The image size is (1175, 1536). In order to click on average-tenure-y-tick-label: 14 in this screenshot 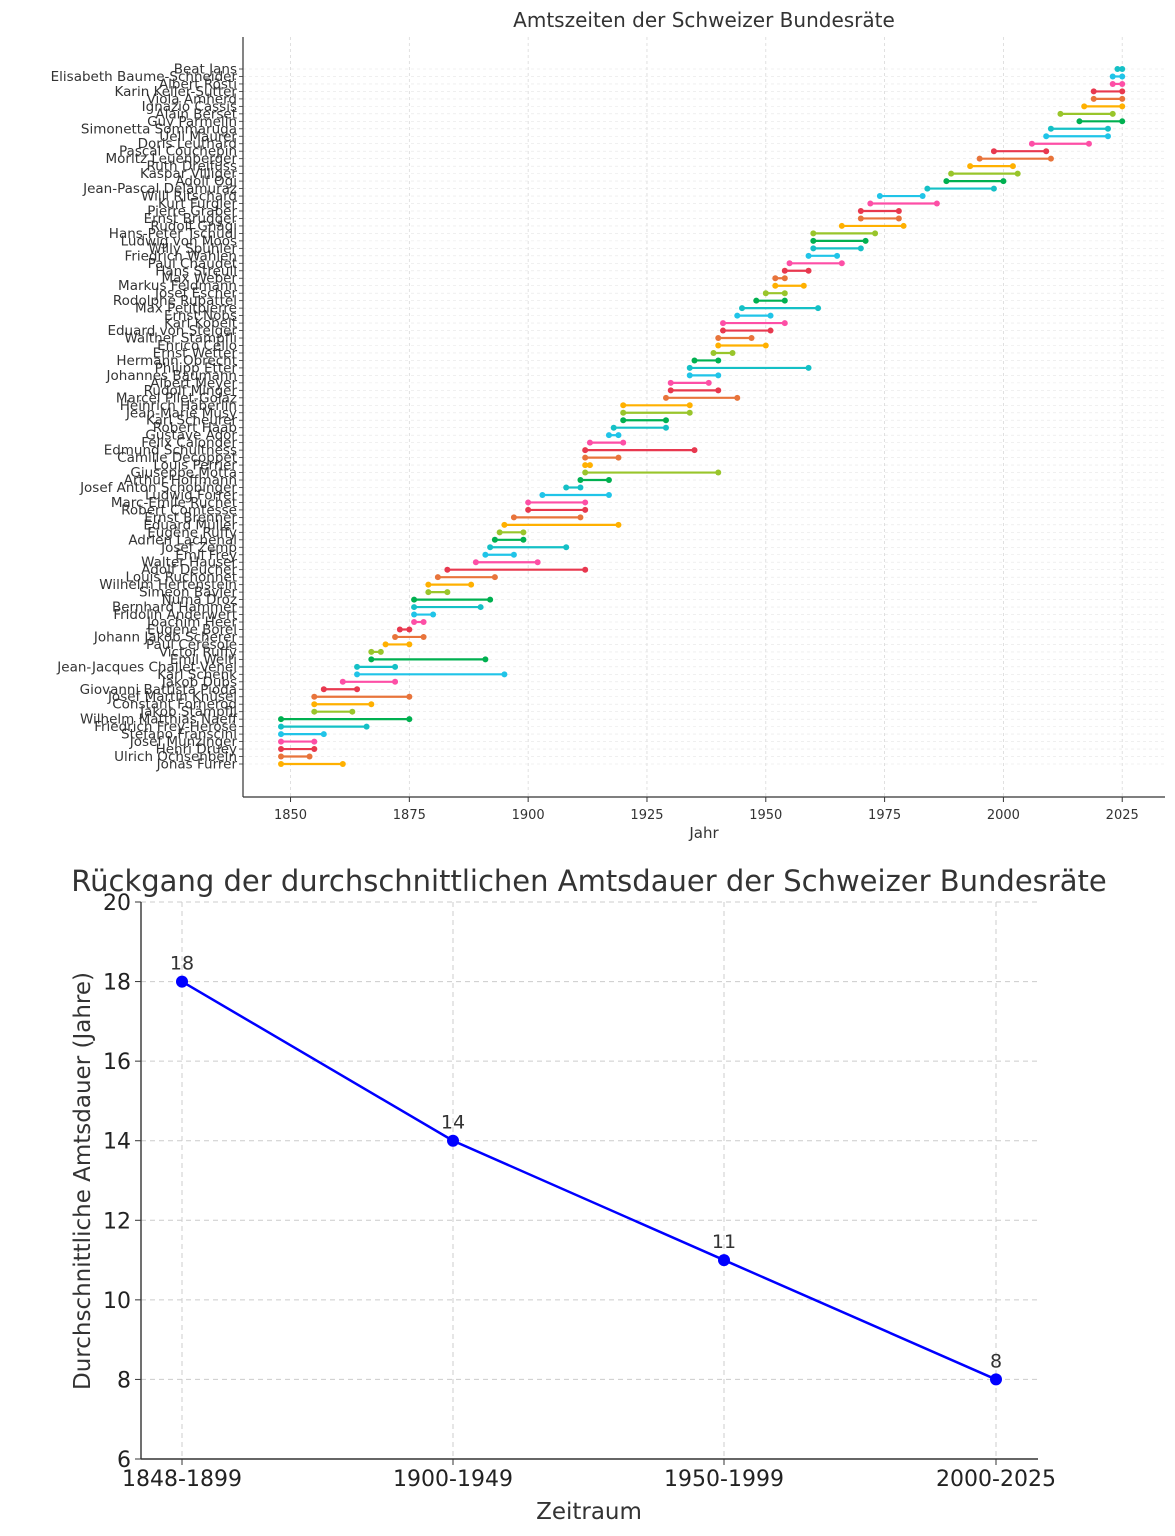, I will do `click(117, 1142)`.